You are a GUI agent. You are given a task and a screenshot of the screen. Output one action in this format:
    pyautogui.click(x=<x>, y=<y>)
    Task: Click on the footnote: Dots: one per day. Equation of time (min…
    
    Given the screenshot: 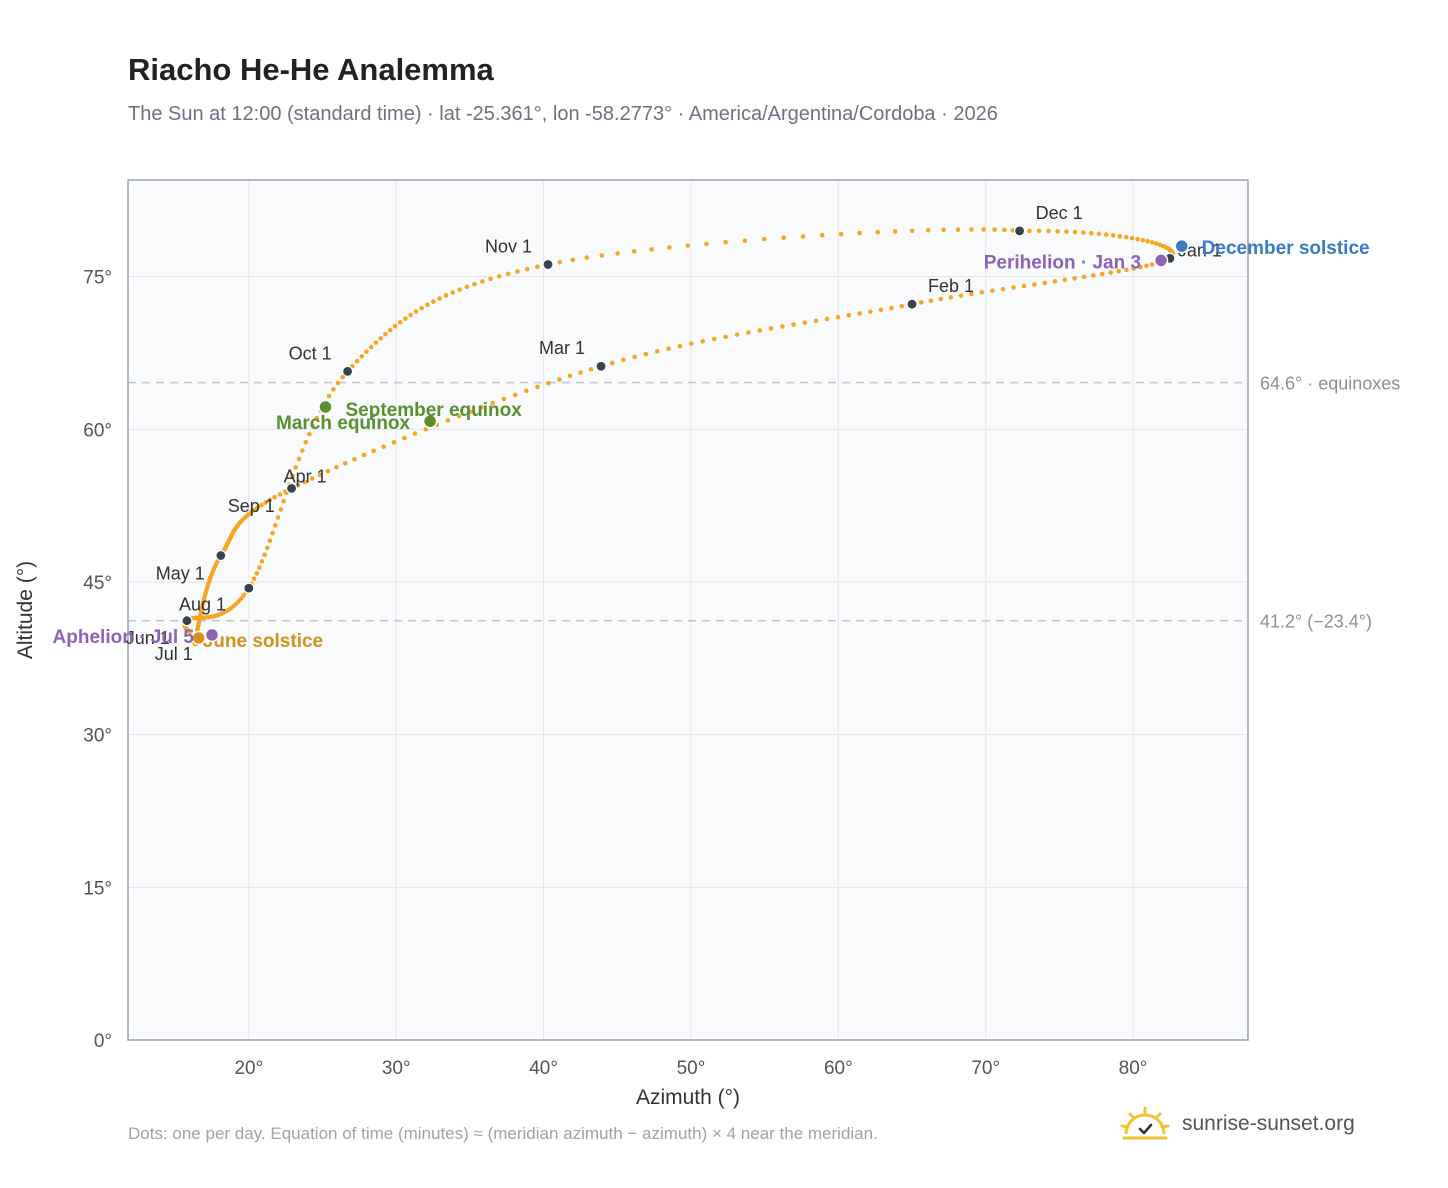 What is the action you would take?
    pyautogui.click(x=503, y=1133)
    